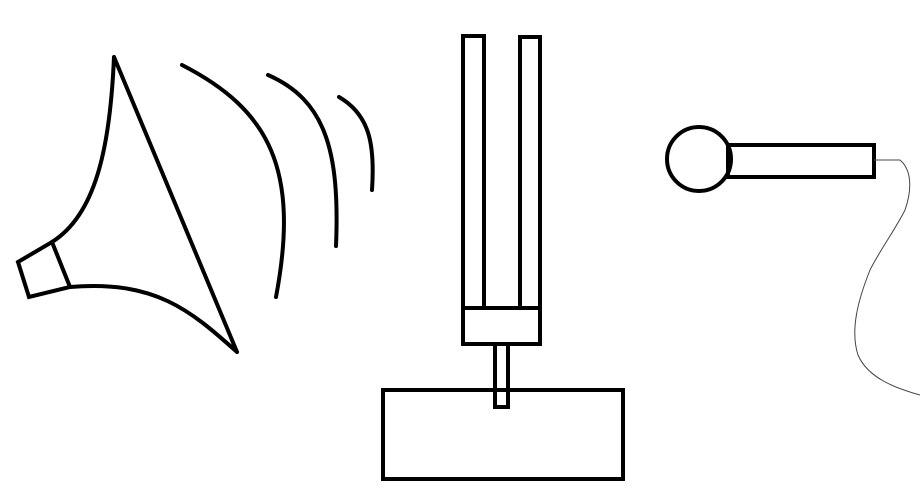 This screenshot has width=920, height=496. Describe the element at coordinates (801, 161) in the screenshot. I see `microphone-handle` at that location.